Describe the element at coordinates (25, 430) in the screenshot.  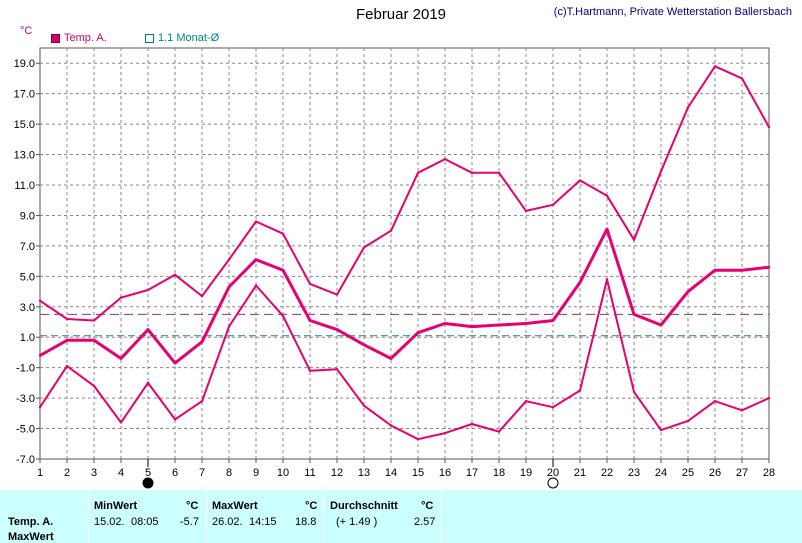
I see `y-tick-label: -5.0` at that location.